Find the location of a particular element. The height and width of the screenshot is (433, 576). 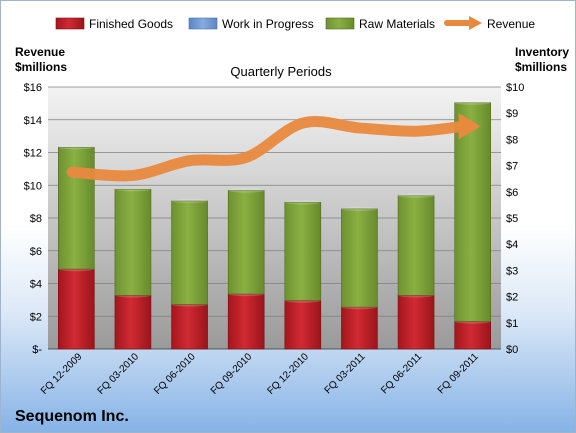

left-tick-label: $16 is located at coordinates (33, 88).